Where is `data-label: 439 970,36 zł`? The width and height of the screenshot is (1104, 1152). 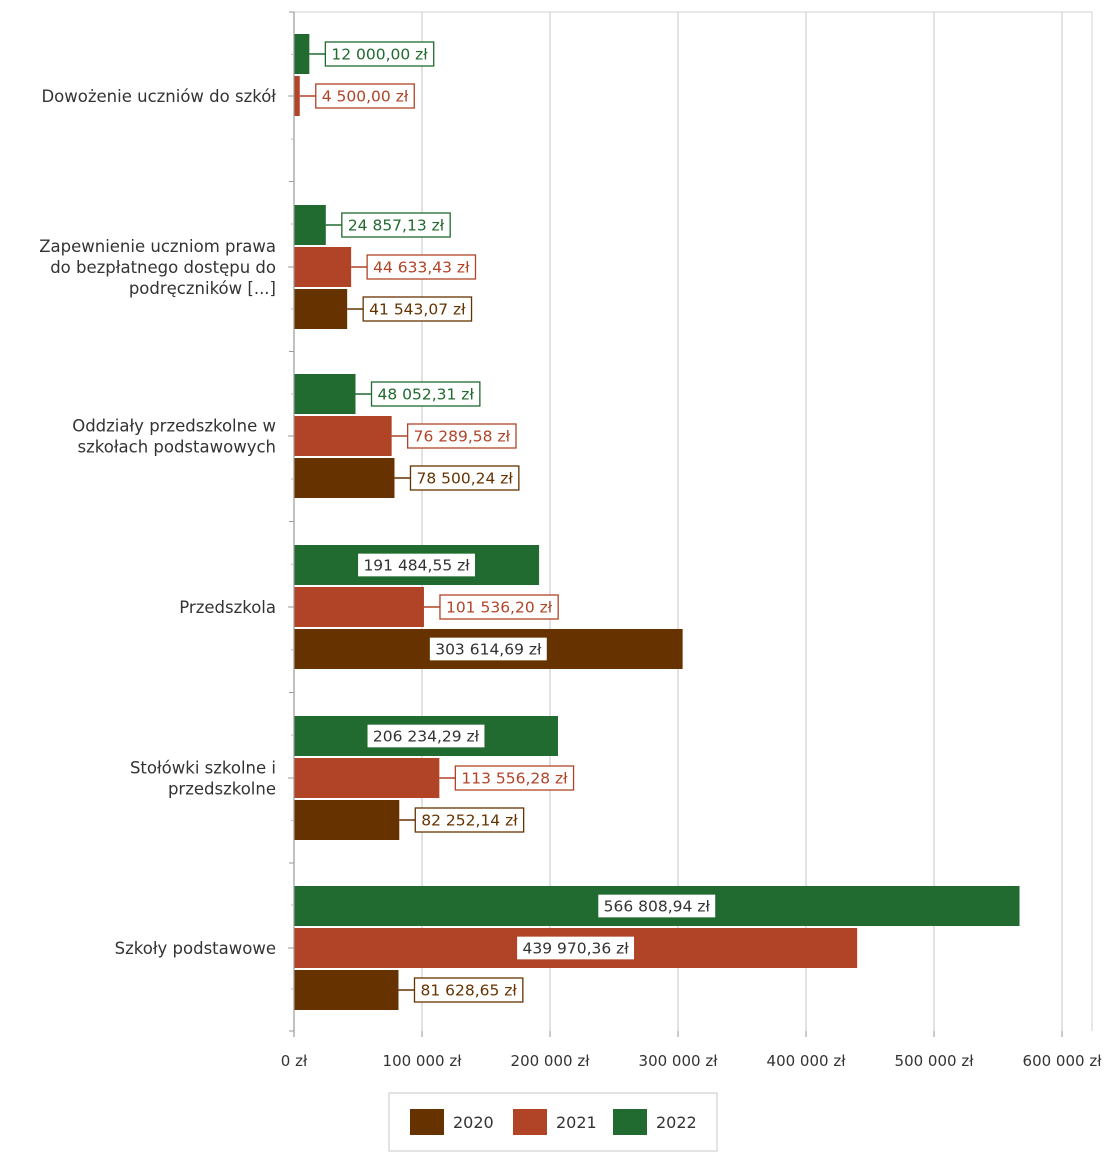 data-label: 439 970,36 zł is located at coordinates (575, 949).